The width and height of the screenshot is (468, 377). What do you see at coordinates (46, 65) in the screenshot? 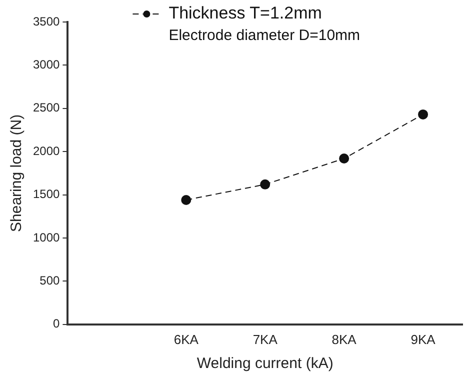
I see `y-tick-label: 3000` at bounding box center [46, 65].